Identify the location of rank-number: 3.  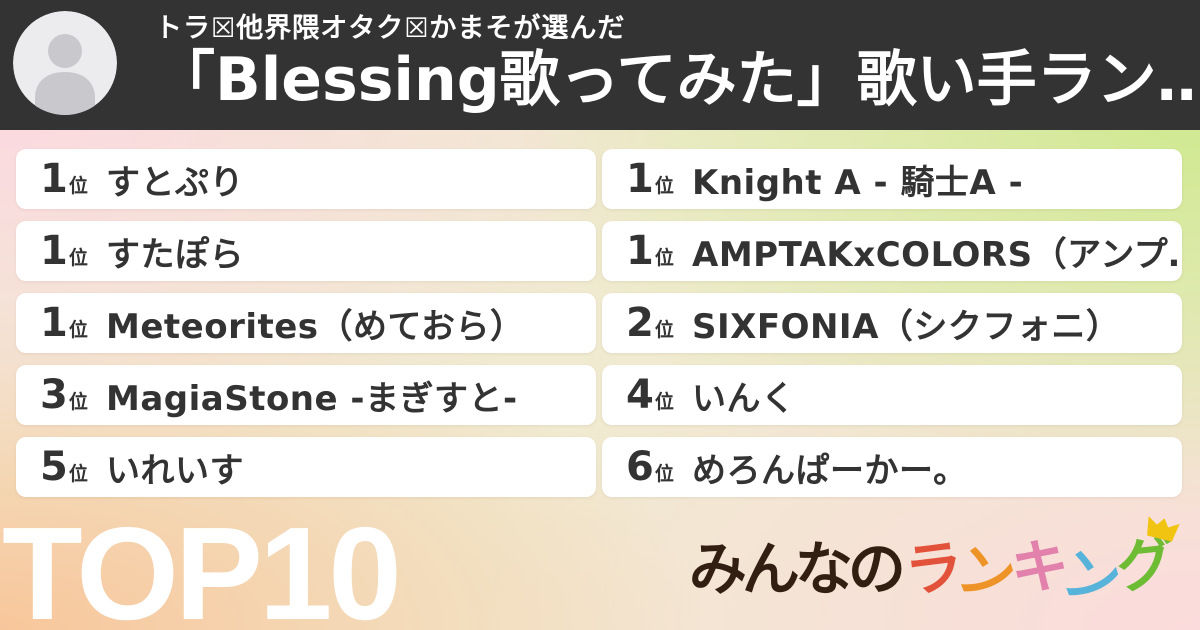
(54, 395).